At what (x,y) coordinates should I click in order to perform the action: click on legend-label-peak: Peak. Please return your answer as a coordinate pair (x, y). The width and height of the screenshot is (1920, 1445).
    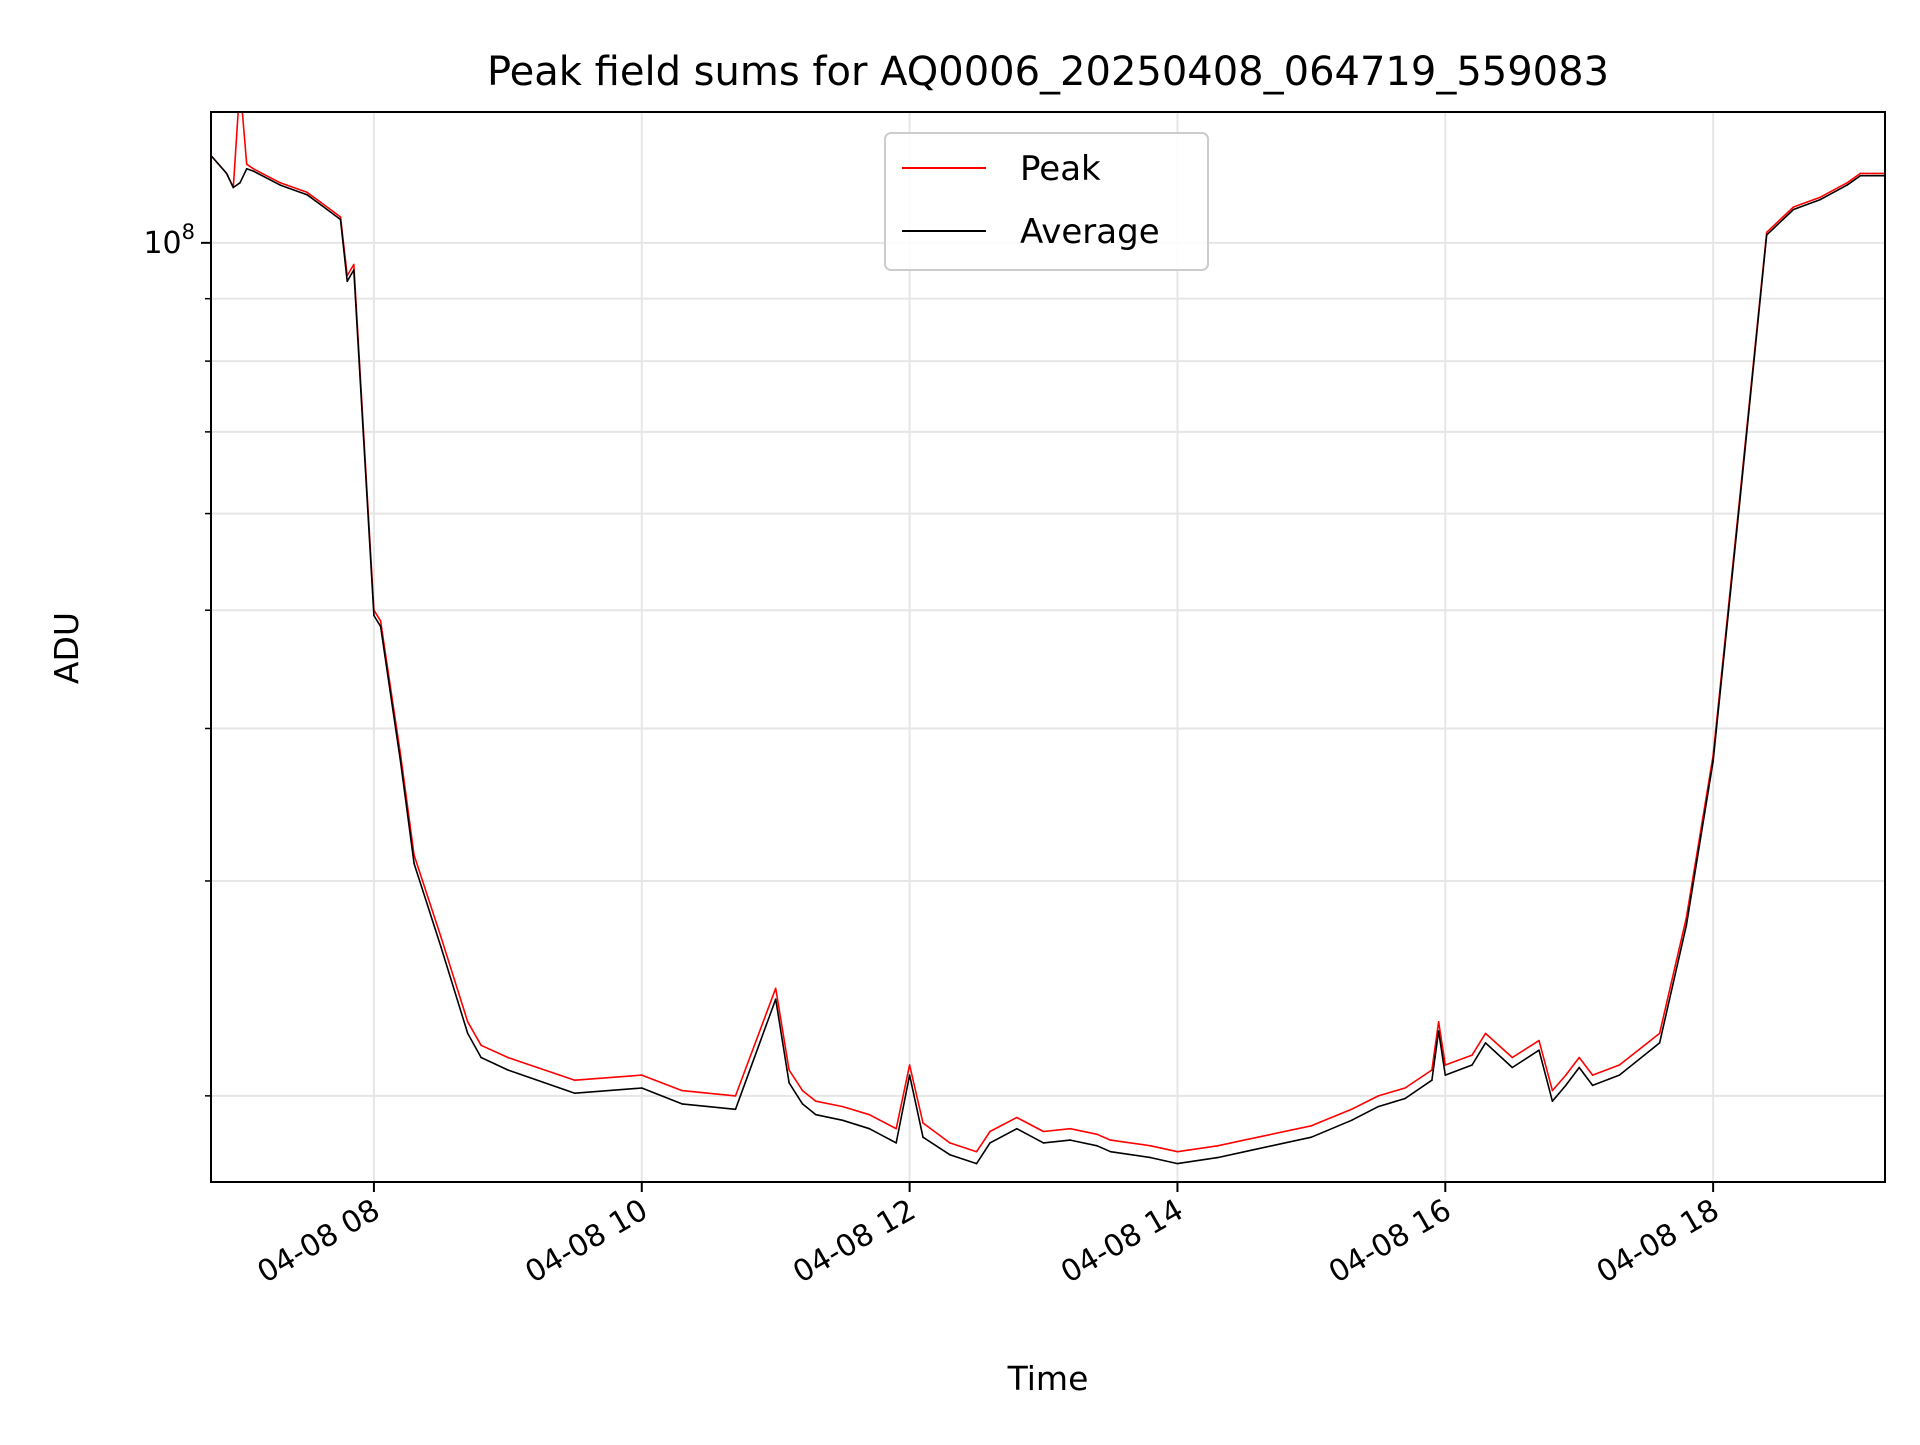
    Looking at the image, I should click on (1060, 169).